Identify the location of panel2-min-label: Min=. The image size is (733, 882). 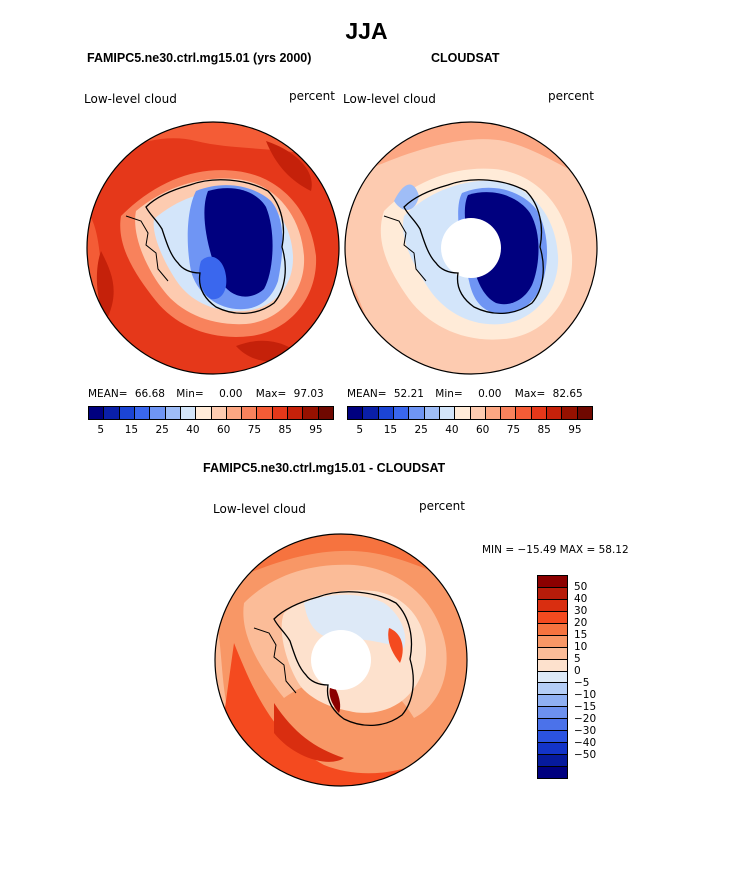
(449, 394).